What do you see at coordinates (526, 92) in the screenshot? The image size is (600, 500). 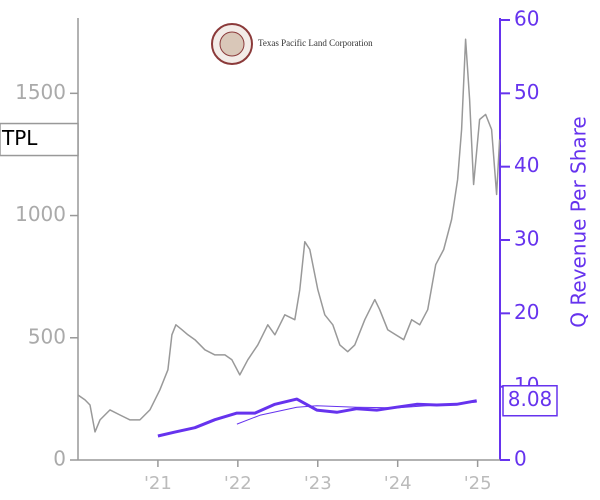 I see `y2-tick-label: 50` at bounding box center [526, 92].